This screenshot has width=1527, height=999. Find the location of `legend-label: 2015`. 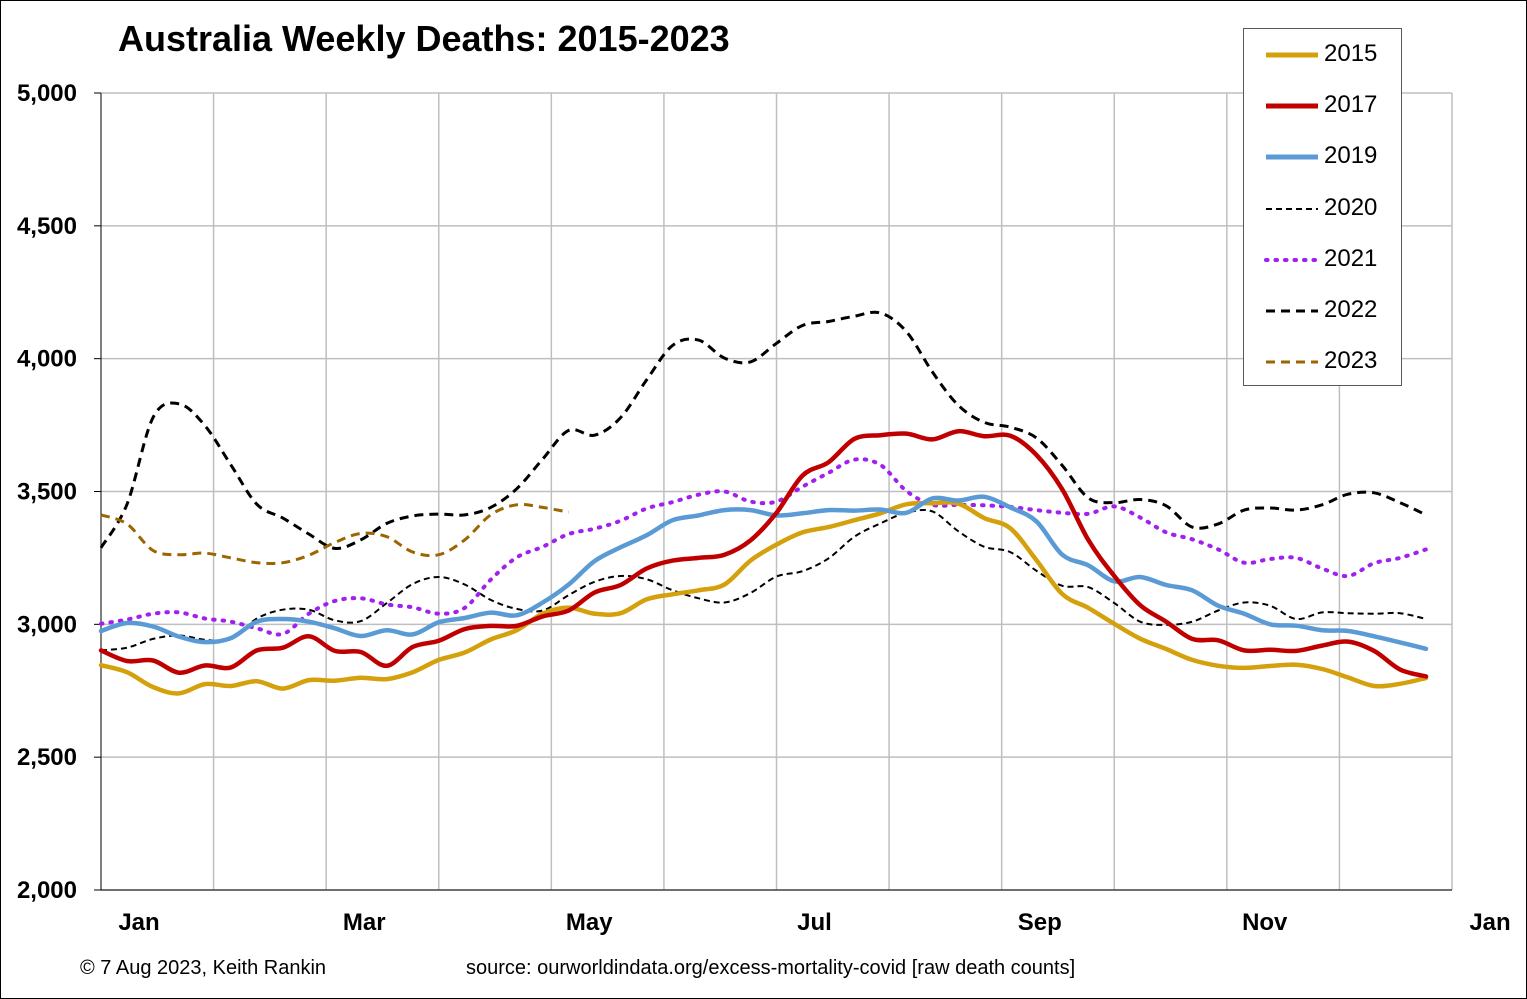

legend-label: 2015 is located at coordinates (1351, 53).